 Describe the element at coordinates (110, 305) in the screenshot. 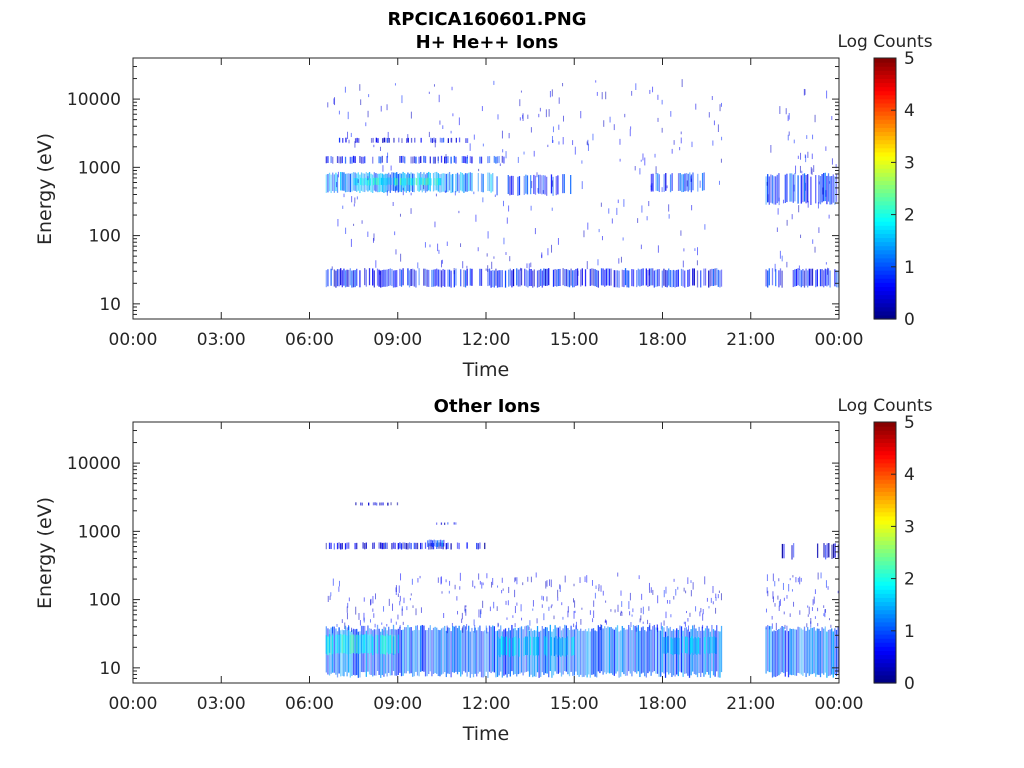

I see `y-tick-label: 10` at that location.